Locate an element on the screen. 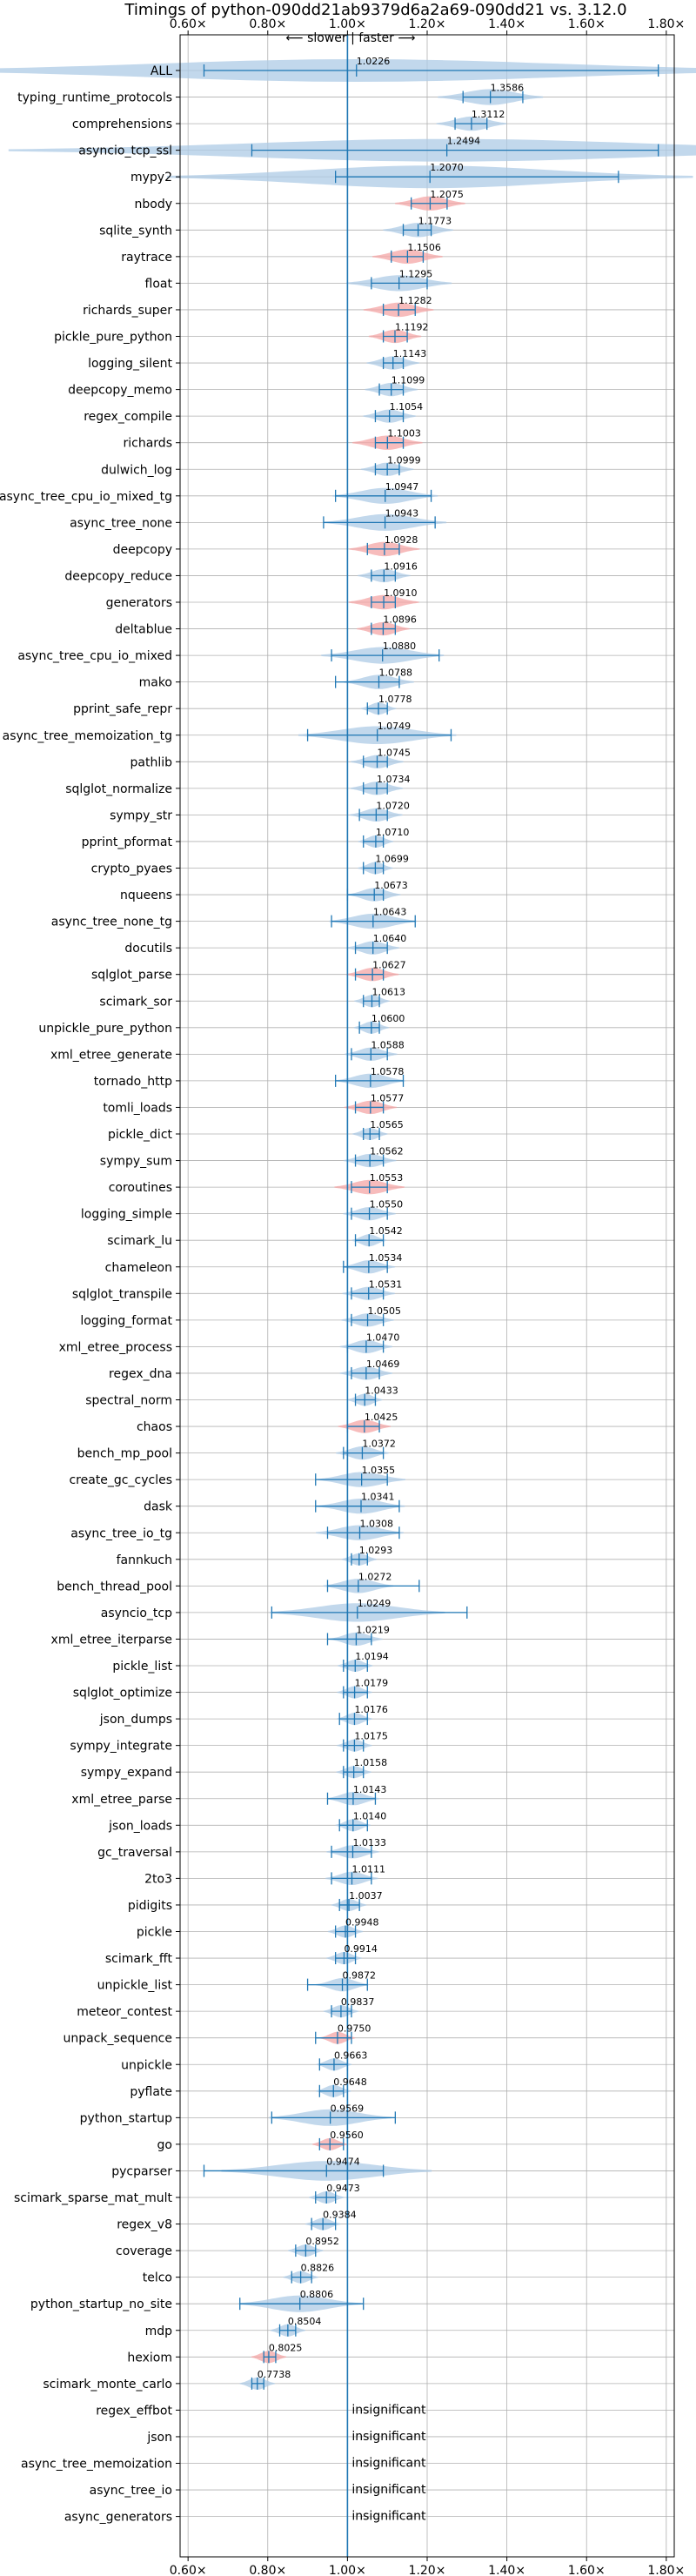 Image resolution: width=696 pixels, height=2576 pixels. category-label-async_tree_memoization: async_tree_memoization is located at coordinates (96, 2465).